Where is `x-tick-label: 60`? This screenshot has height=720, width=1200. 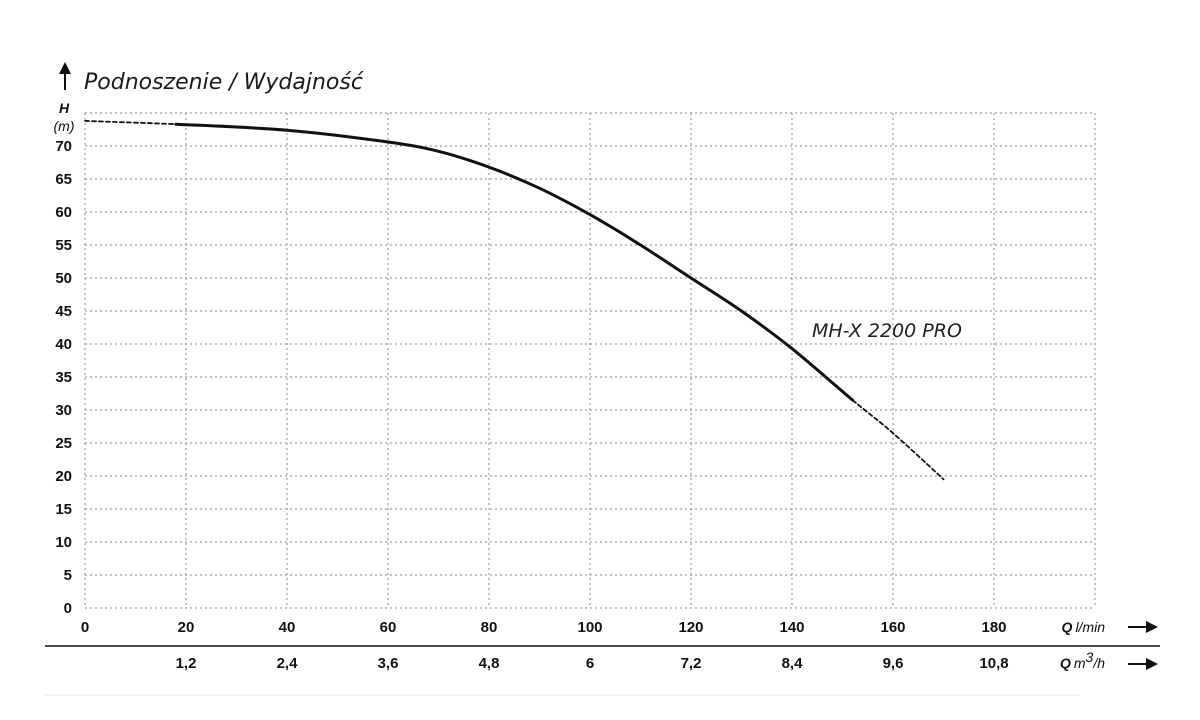
x-tick-label: 60 is located at coordinates (388, 627).